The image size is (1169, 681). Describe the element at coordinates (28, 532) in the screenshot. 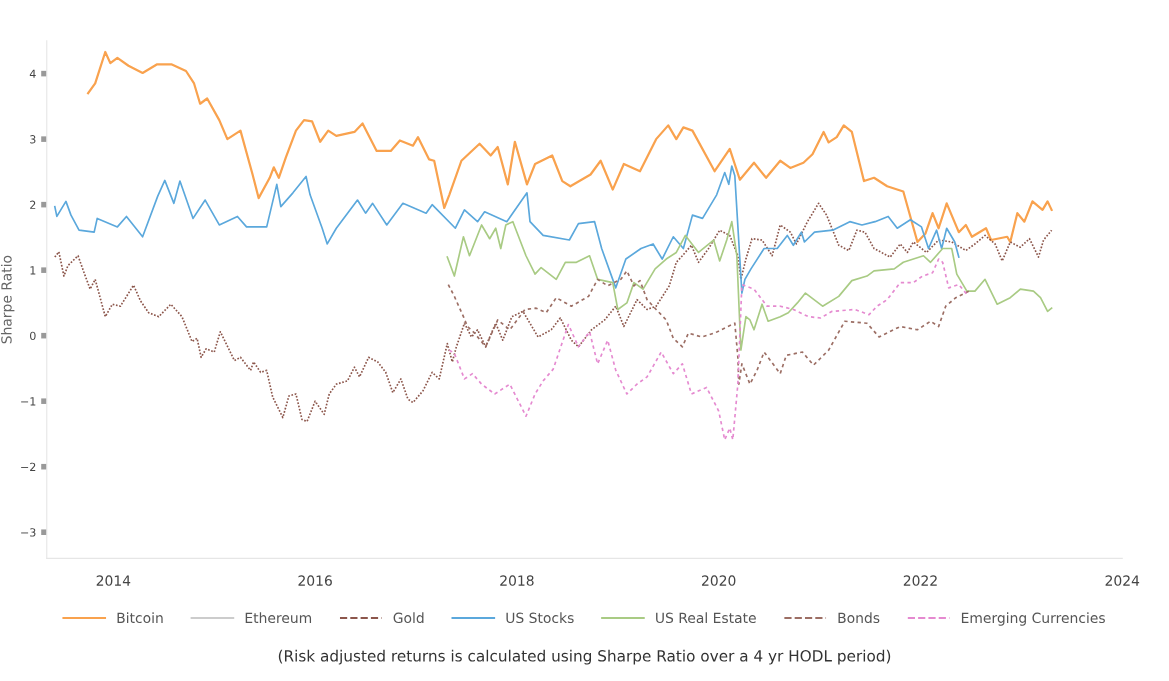

I see `y-tick-label: −3` at that location.